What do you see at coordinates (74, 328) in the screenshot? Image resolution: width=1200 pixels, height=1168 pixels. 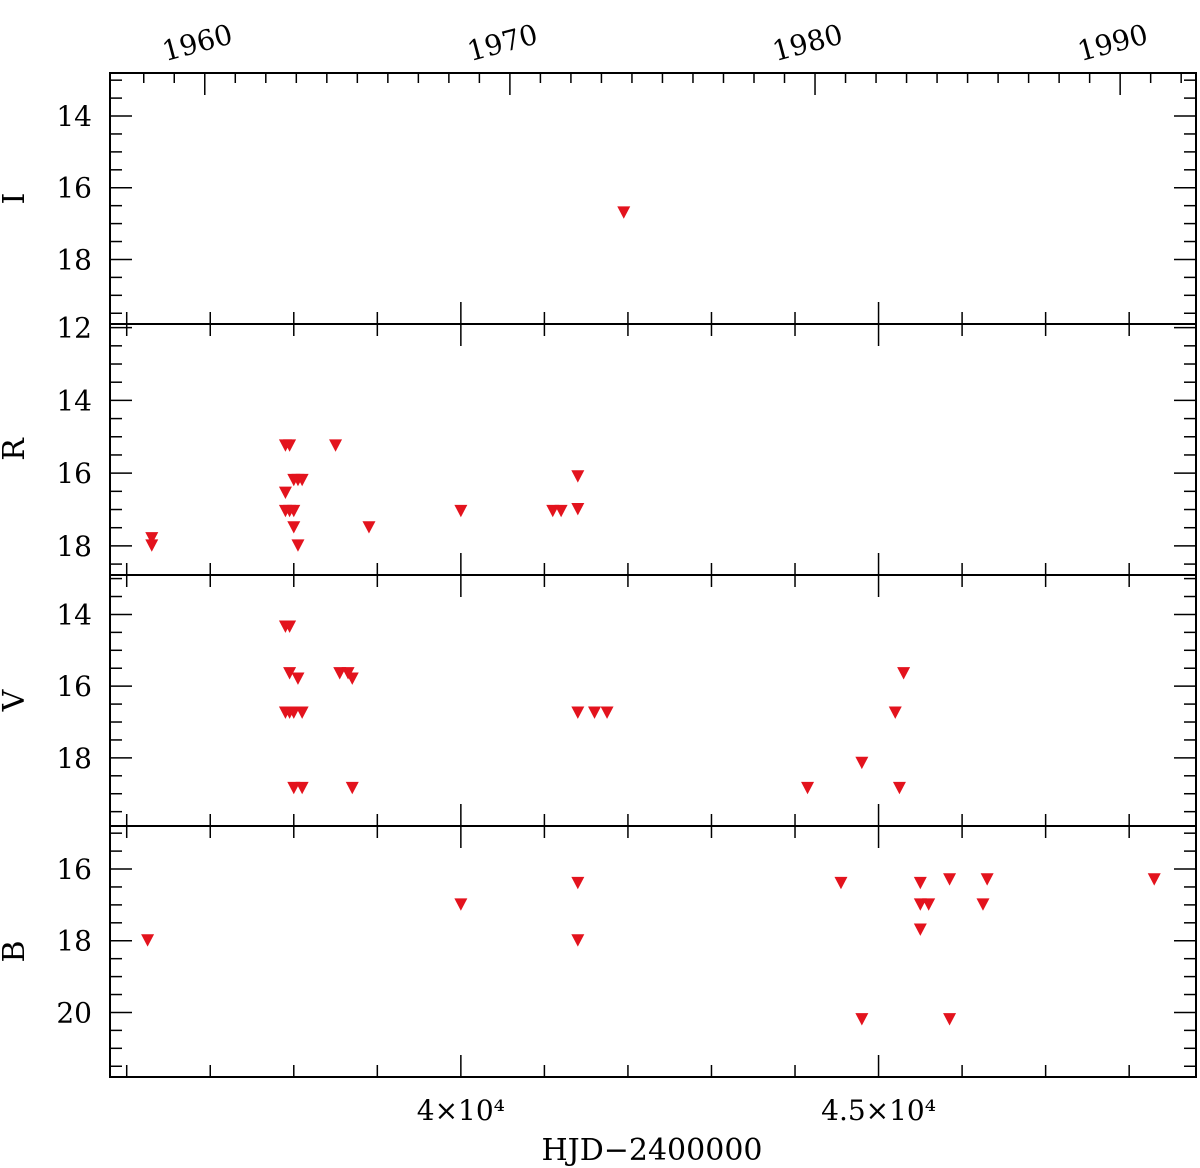 I see `y-tick-label: 12` at bounding box center [74, 328].